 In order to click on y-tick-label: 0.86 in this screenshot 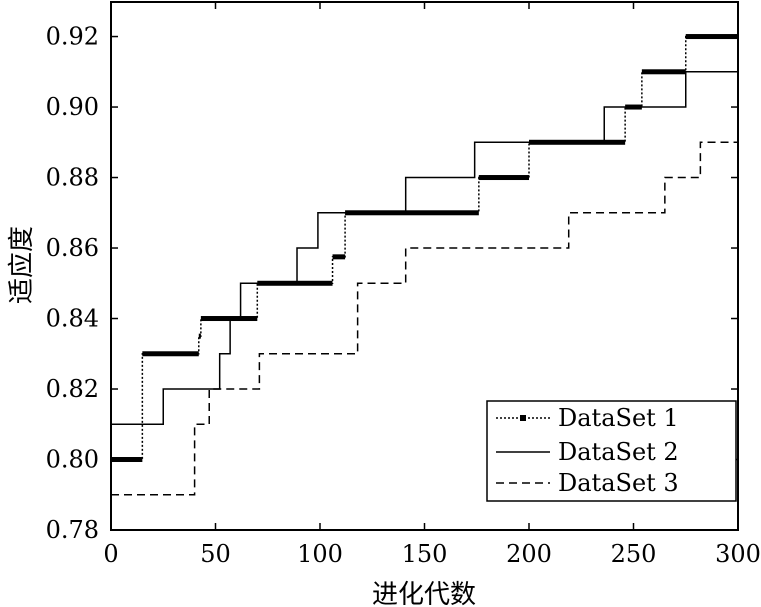, I will do `click(72, 248)`.